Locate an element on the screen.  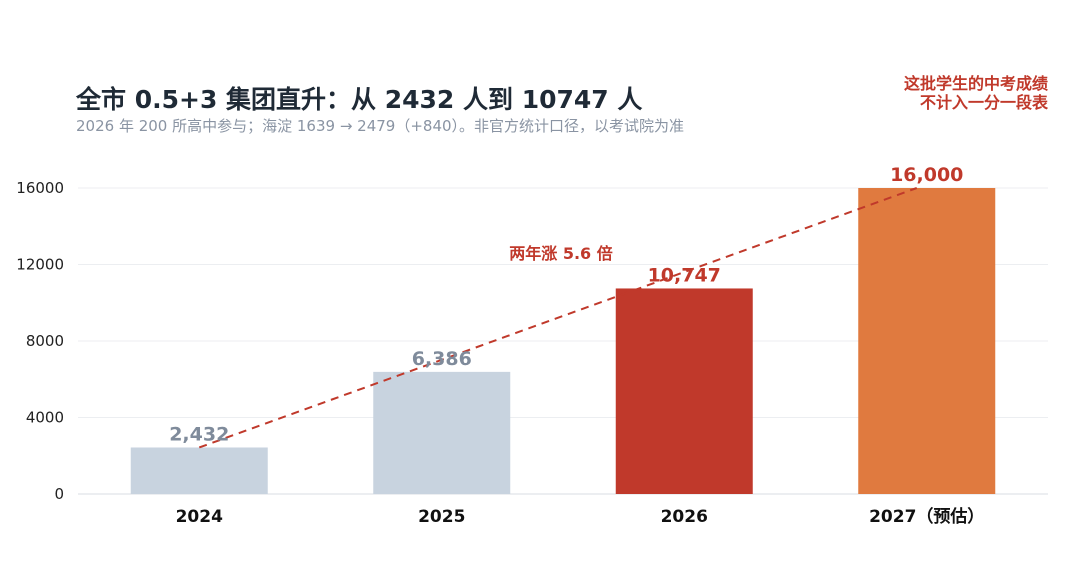
callout-note-line-2: 不计入一分一段表 is located at coordinates (983, 102).